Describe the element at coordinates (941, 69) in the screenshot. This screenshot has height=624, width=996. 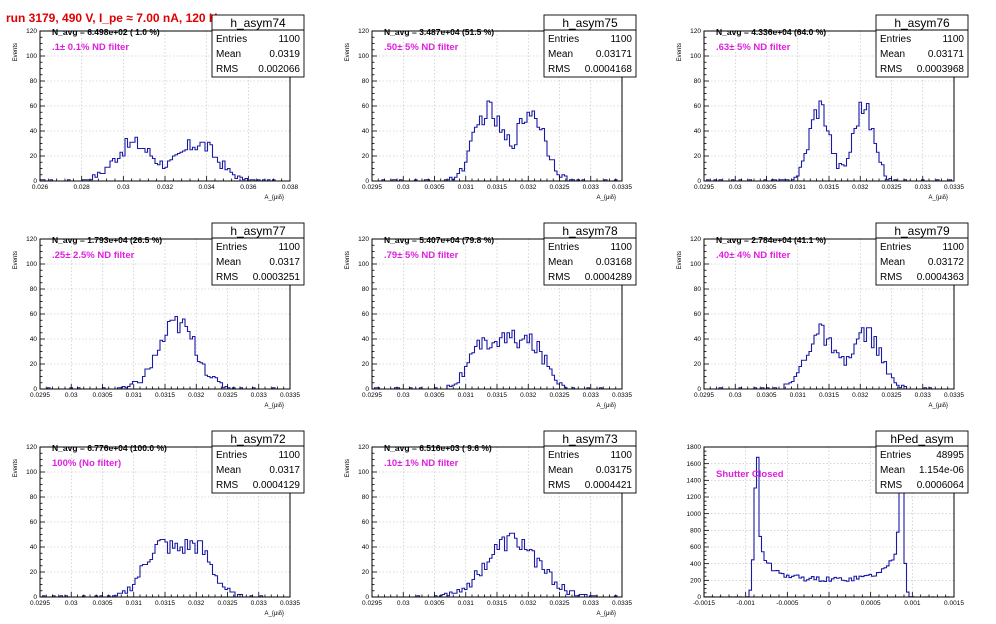
I see `stats-rms-value: 0.0003968` at that location.